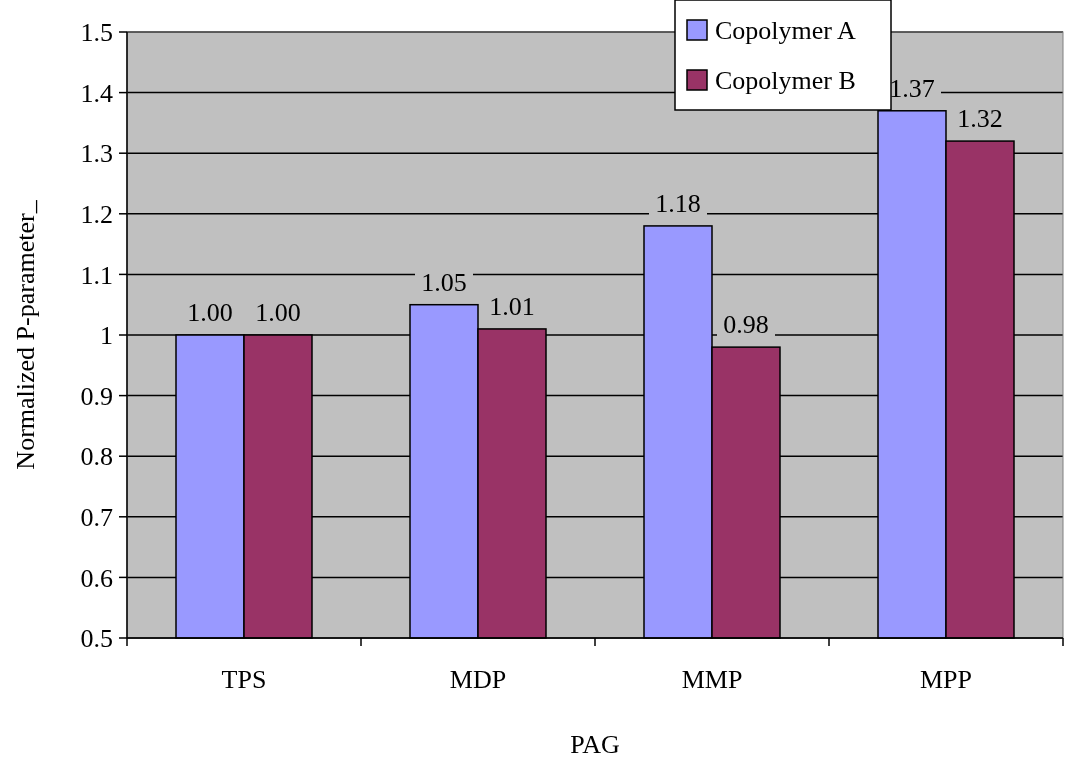 The image size is (1075, 760). Describe the element at coordinates (785, 81) in the screenshot. I see `legend-label: Copolymer B` at that location.